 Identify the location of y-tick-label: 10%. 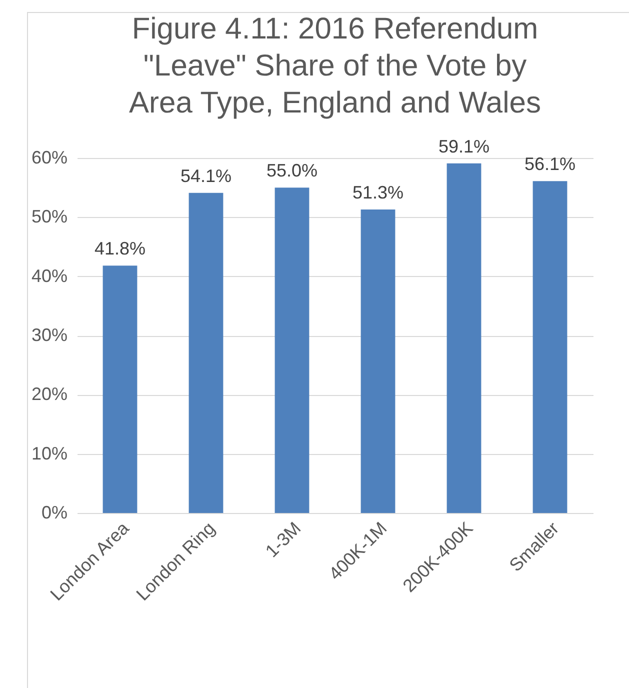
(49, 453).